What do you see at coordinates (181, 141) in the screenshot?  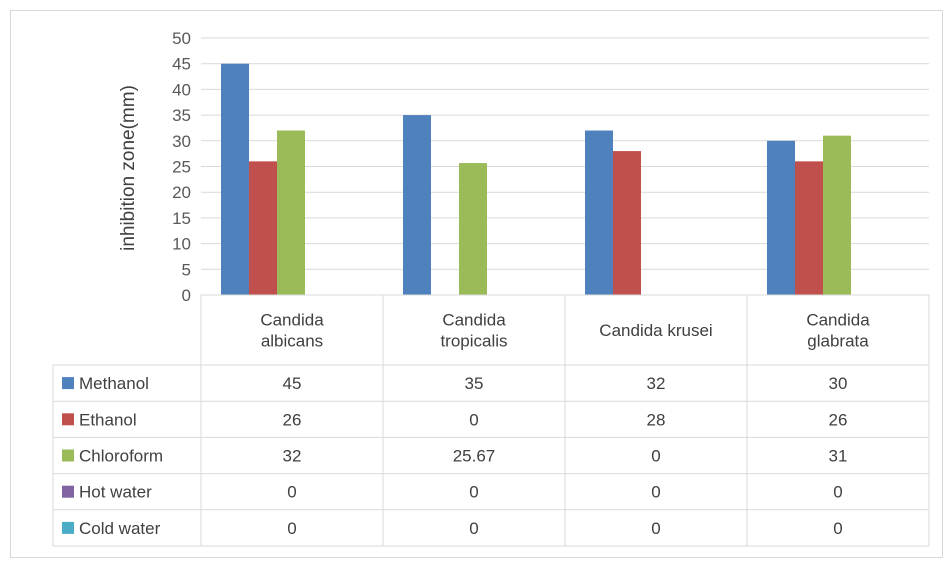 I see `y-tick-label: 30` at bounding box center [181, 141].